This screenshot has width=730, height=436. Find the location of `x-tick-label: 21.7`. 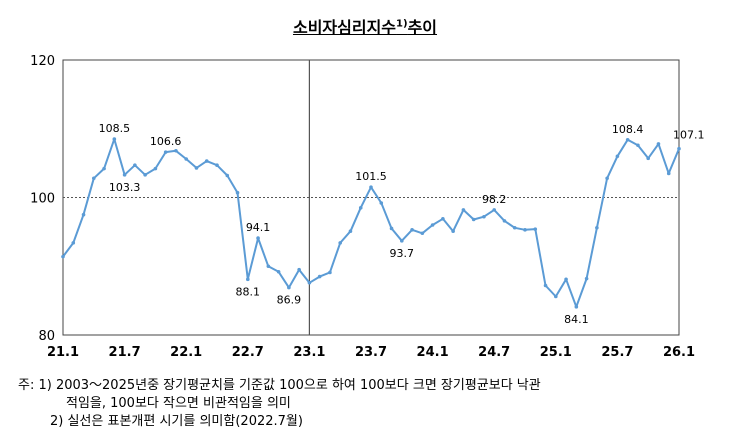

x-tick-label: 21.7 is located at coordinates (125, 352).